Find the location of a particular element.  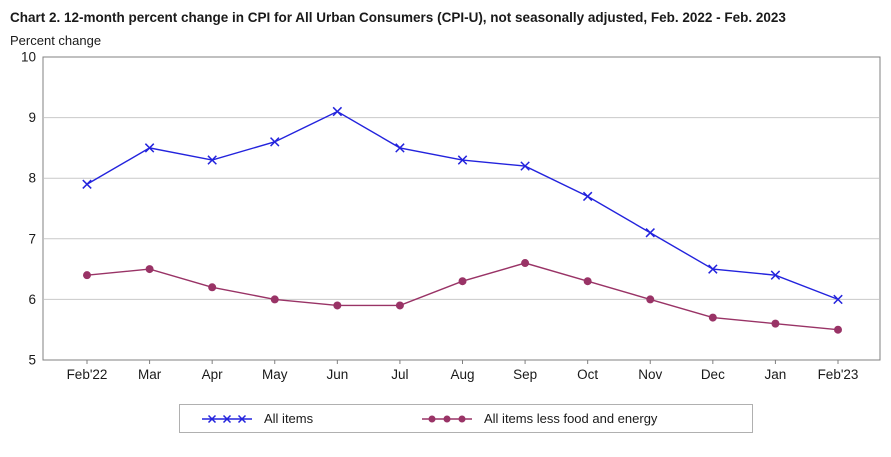

legend-box: All items All items less food and energy is located at coordinates (466, 418).